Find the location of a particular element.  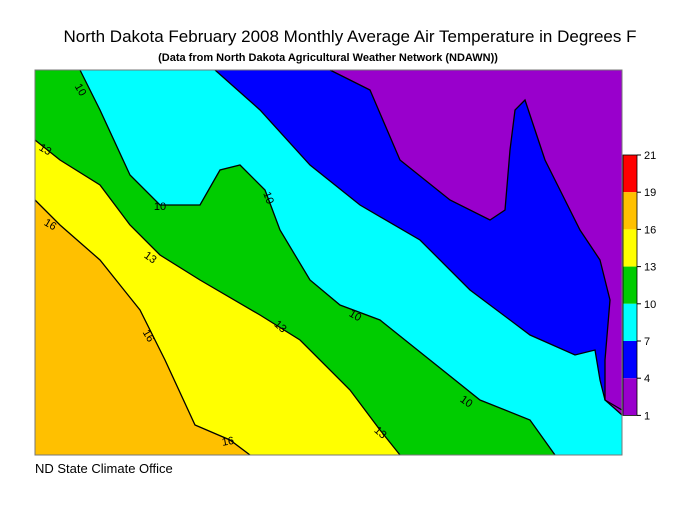

legend-label: 19 is located at coordinates (650, 193).